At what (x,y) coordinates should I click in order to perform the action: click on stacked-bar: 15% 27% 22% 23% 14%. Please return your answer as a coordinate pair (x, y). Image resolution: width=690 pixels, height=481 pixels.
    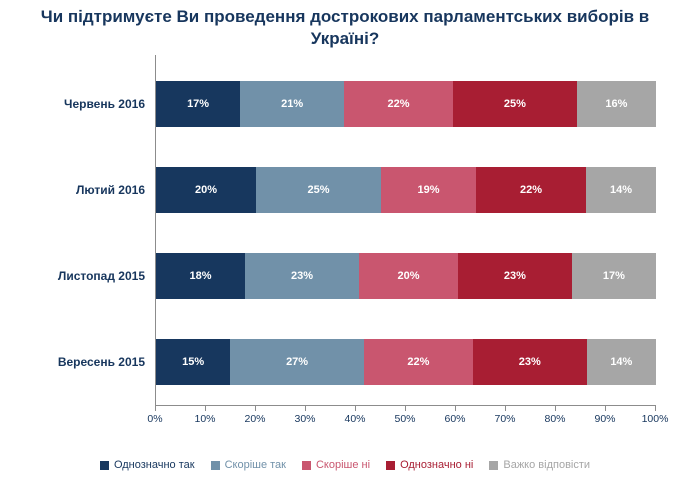
    Looking at the image, I should click on (406, 361).